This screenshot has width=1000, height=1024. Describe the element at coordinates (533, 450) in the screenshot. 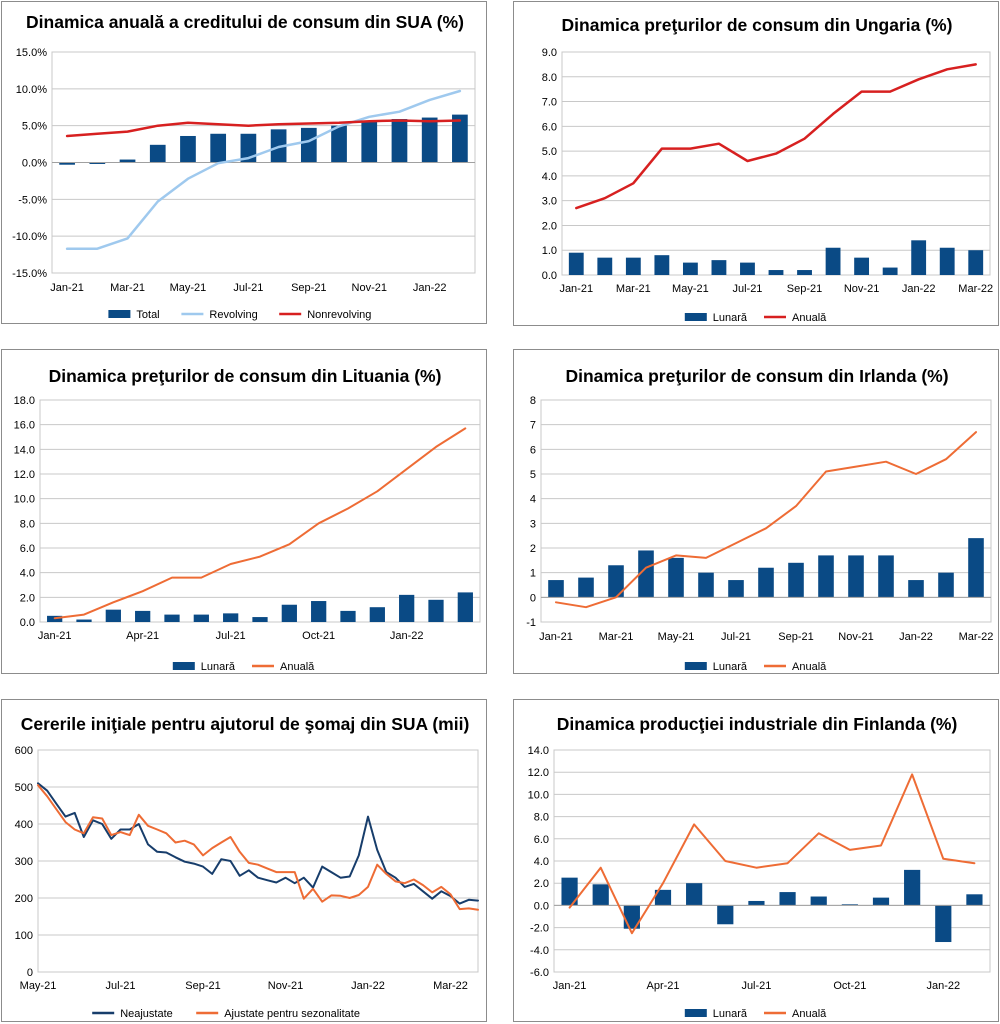

I see `y-tick-label: 6` at that location.